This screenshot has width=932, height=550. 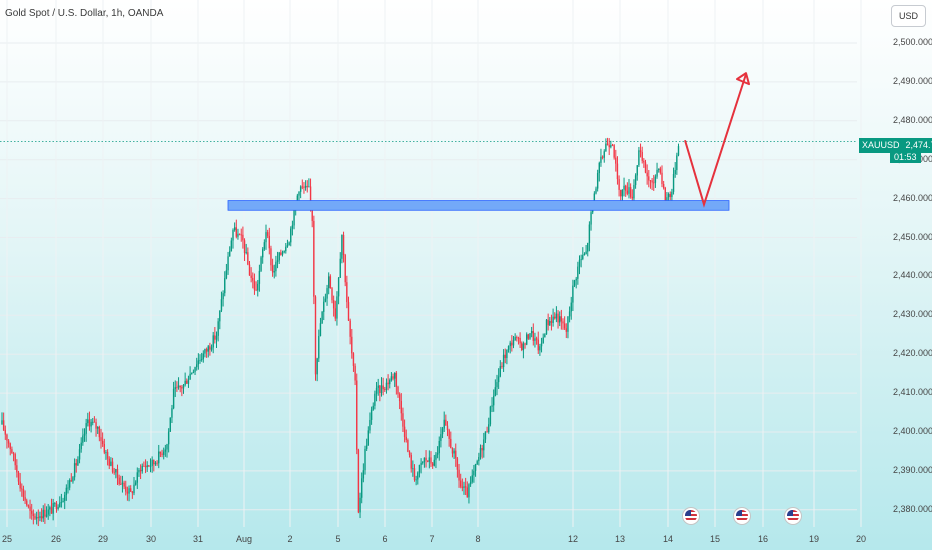 I want to click on x-tick-label: 15, so click(x=715, y=539).